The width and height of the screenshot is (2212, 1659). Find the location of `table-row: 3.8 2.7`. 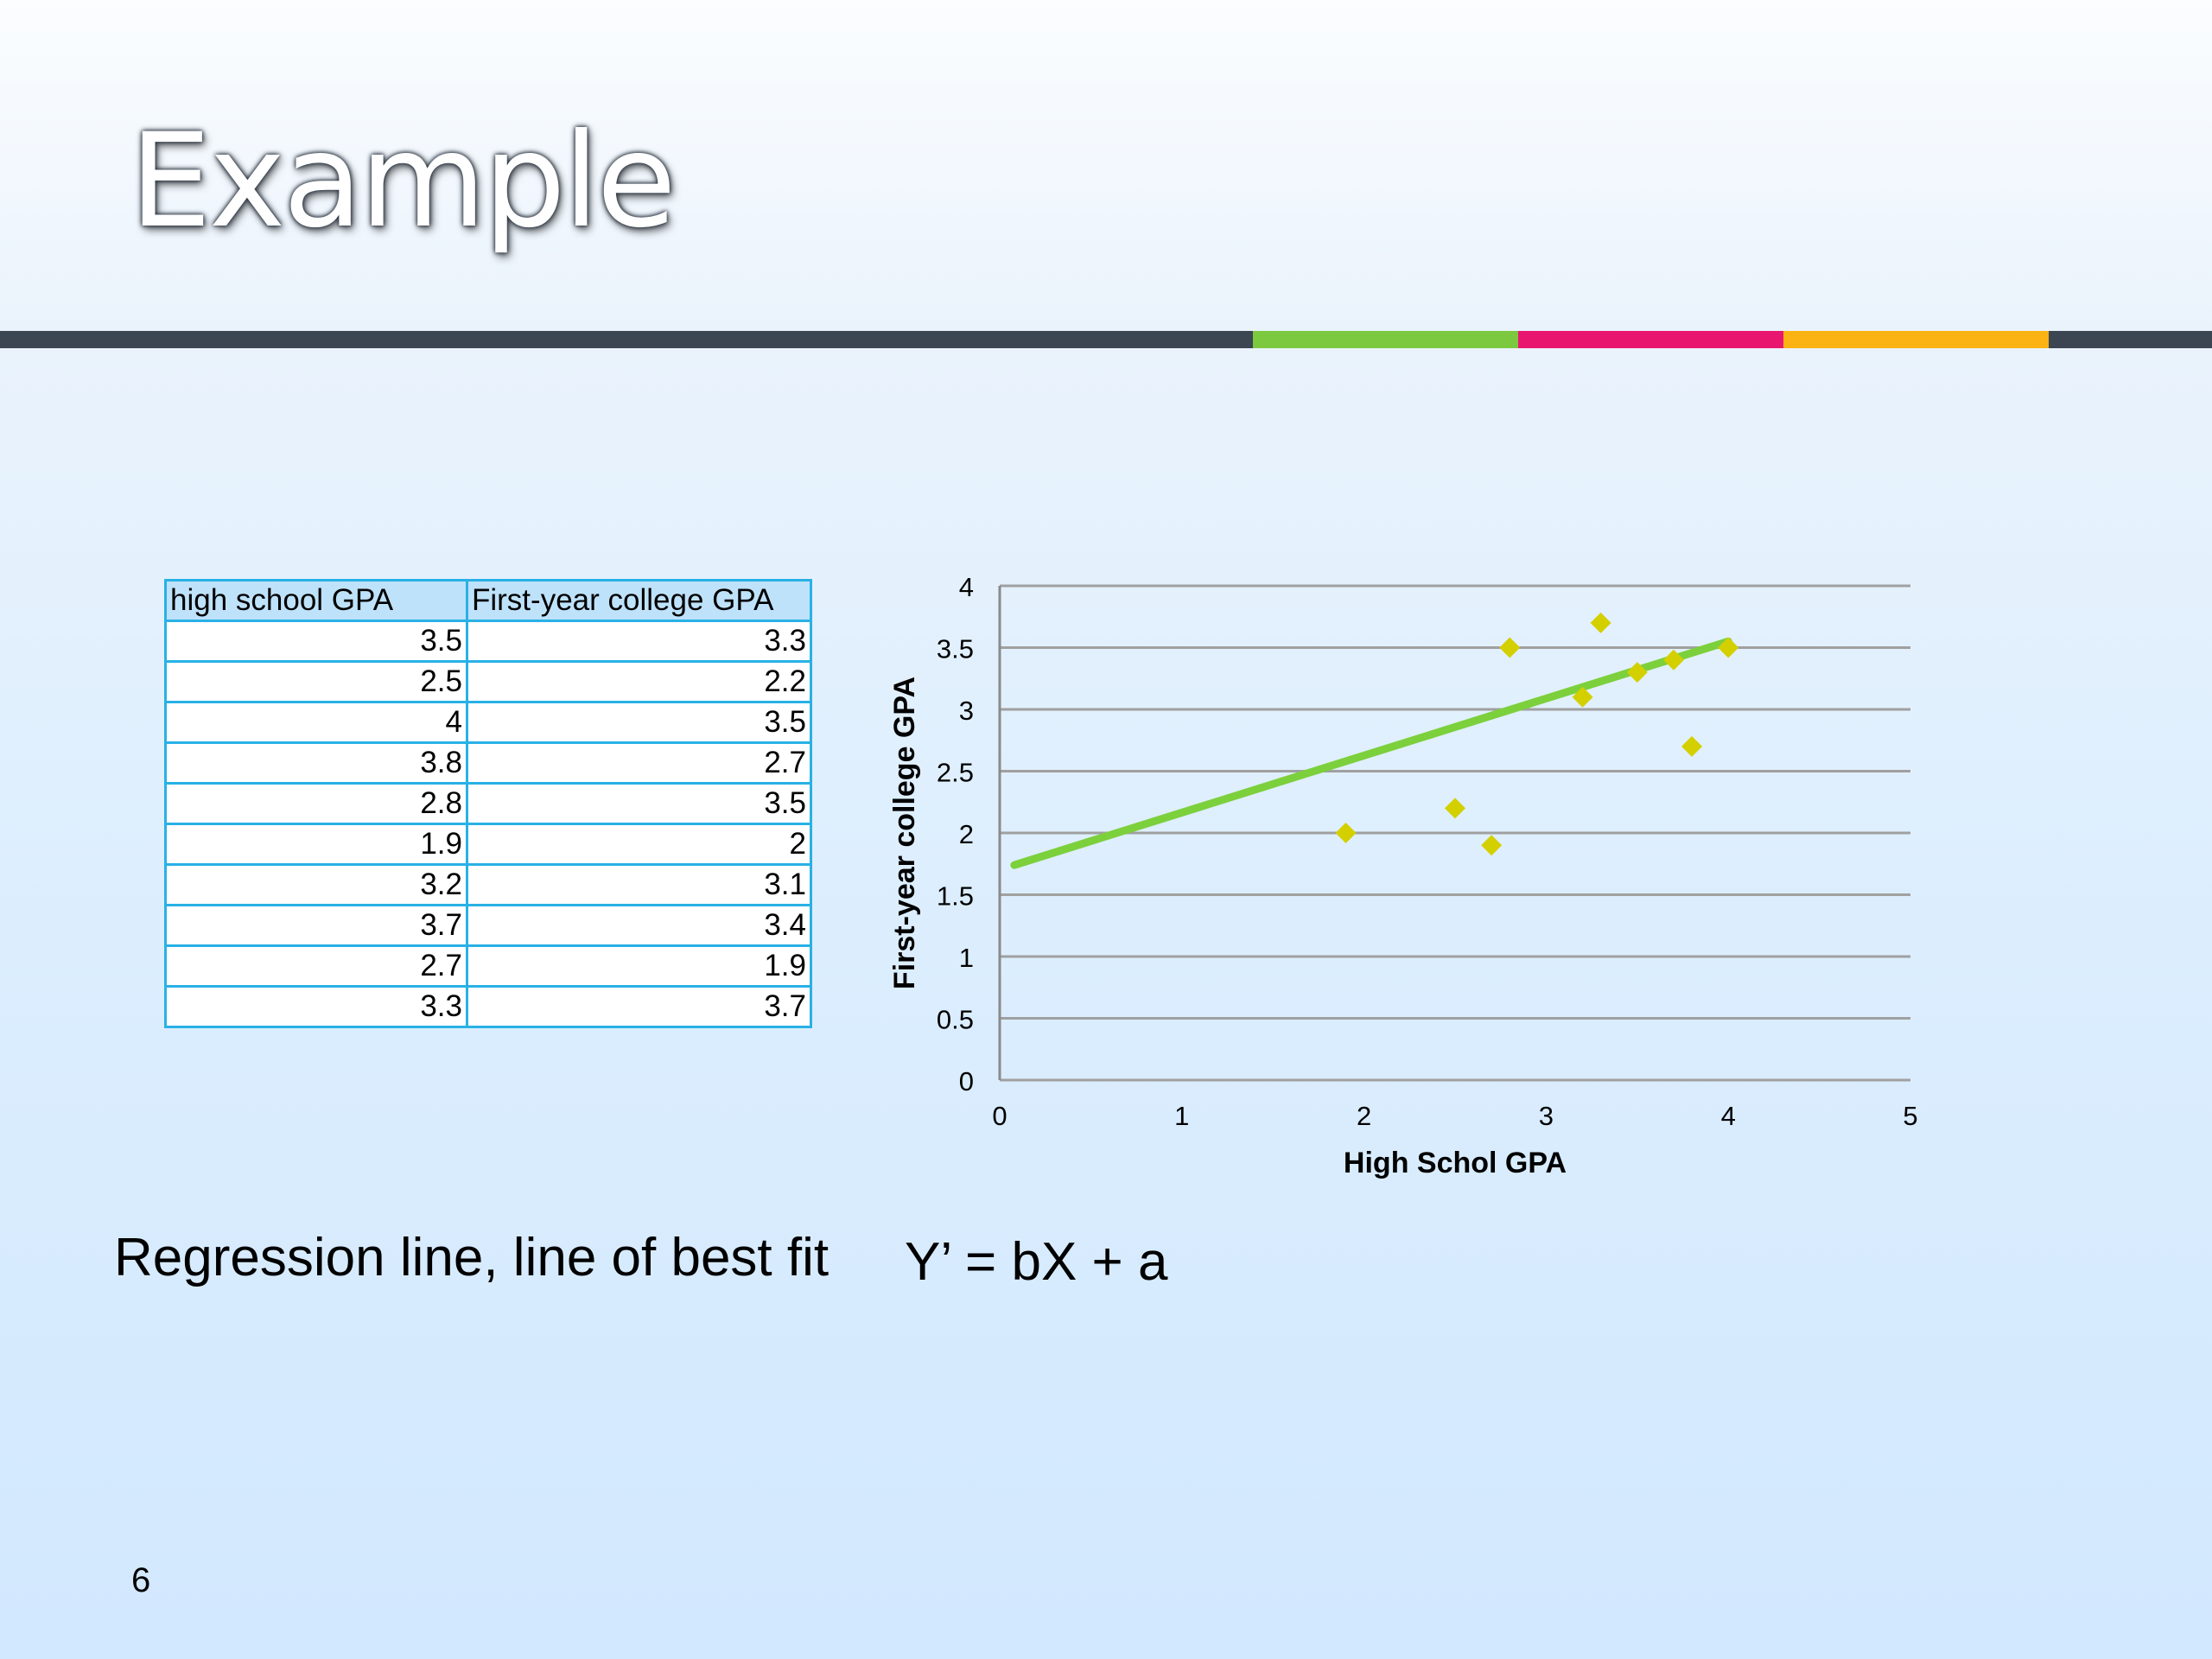

table-row: 3.8 2.7 is located at coordinates (488, 763).